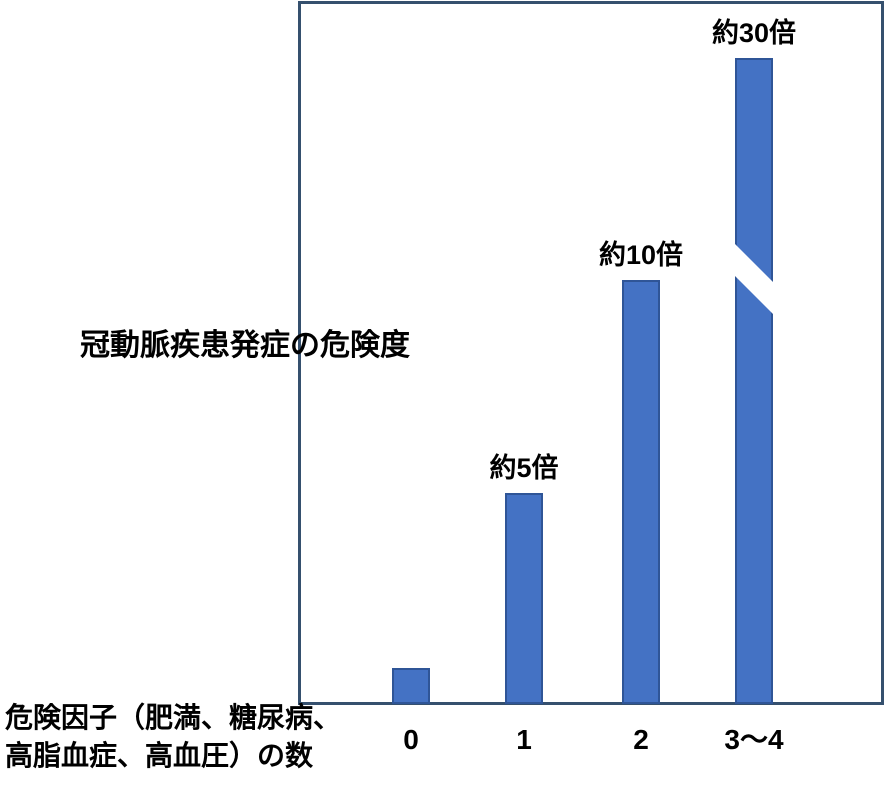  Describe the element at coordinates (159, 755) in the screenshot. I see `x-axis-label-line2: 高脂血症、高血圧）の数` at that location.